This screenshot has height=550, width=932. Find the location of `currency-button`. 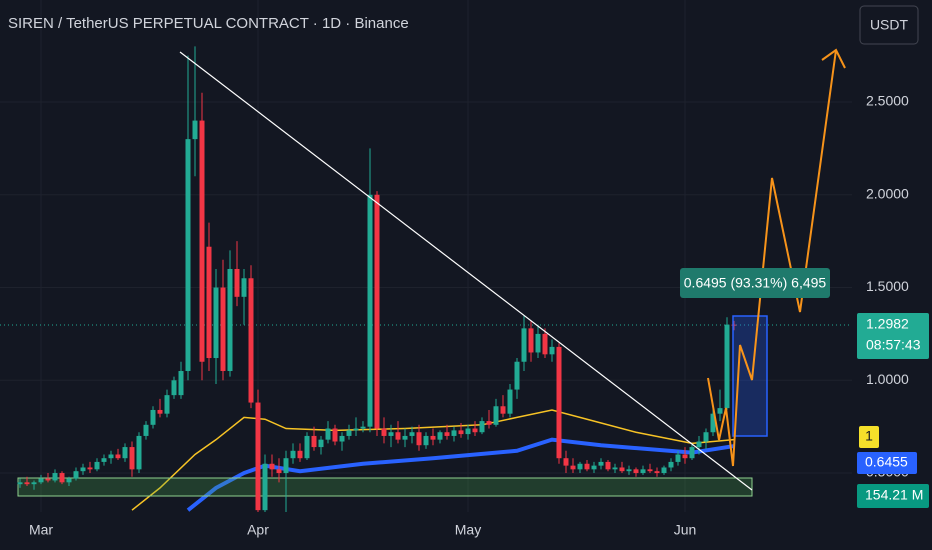

currency-button is located at coordinates (889, 25).